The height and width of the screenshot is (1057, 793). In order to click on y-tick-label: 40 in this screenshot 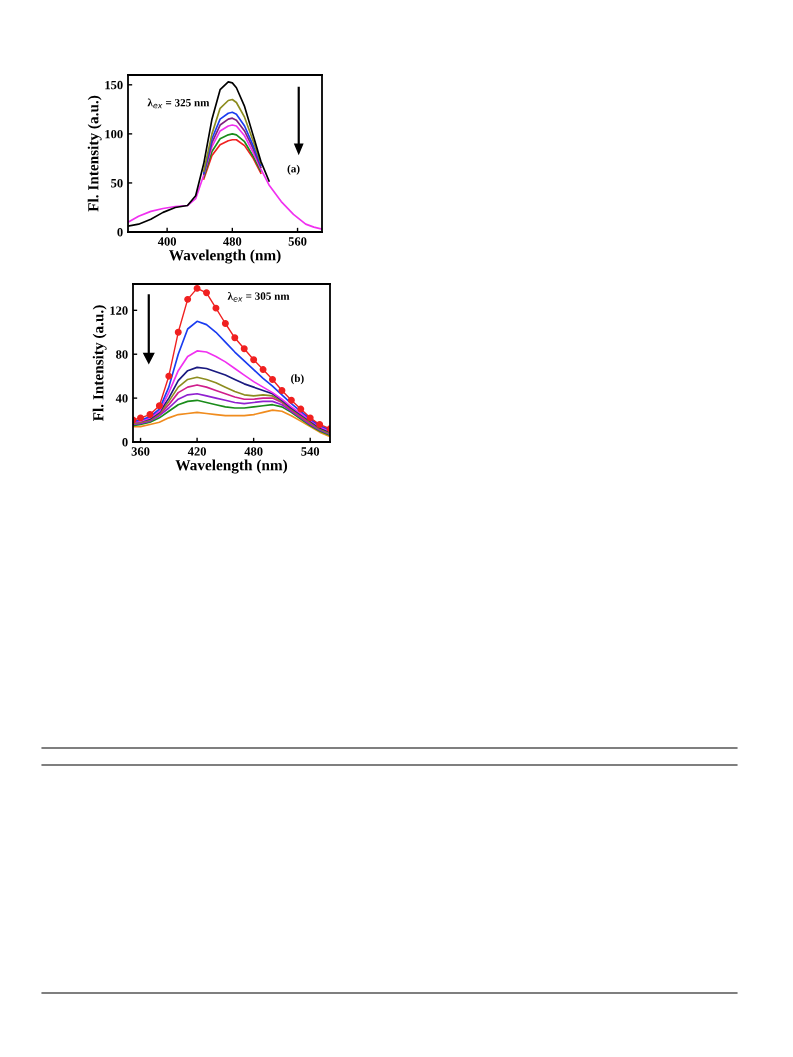, I will do `click(121, 398)`.